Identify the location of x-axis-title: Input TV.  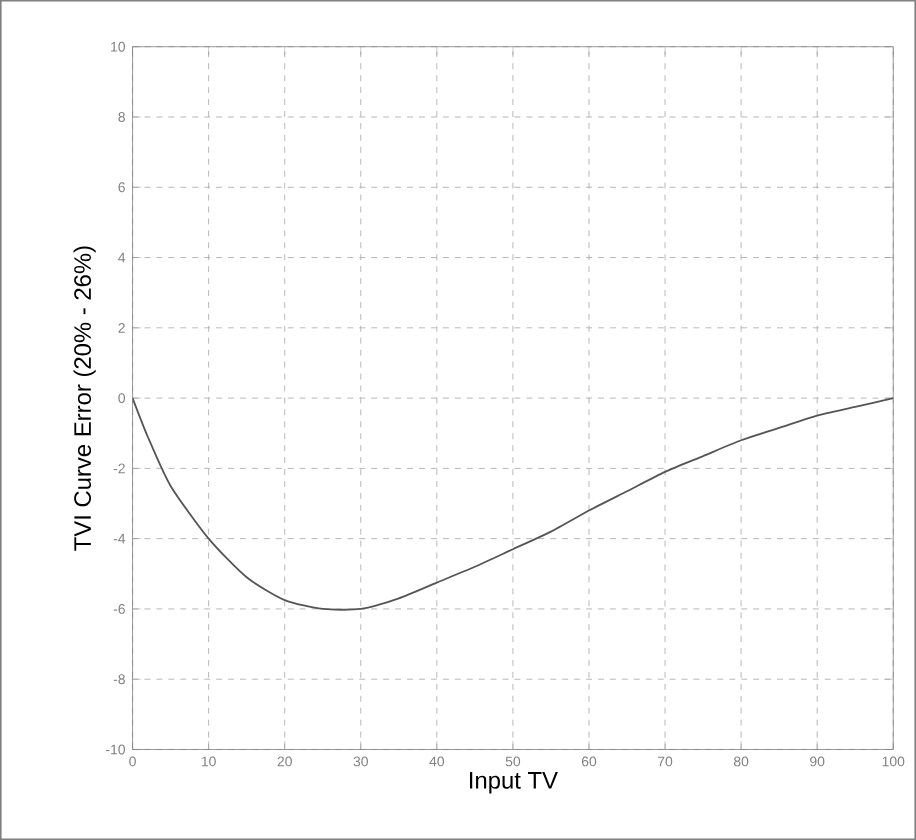
(514, 783).